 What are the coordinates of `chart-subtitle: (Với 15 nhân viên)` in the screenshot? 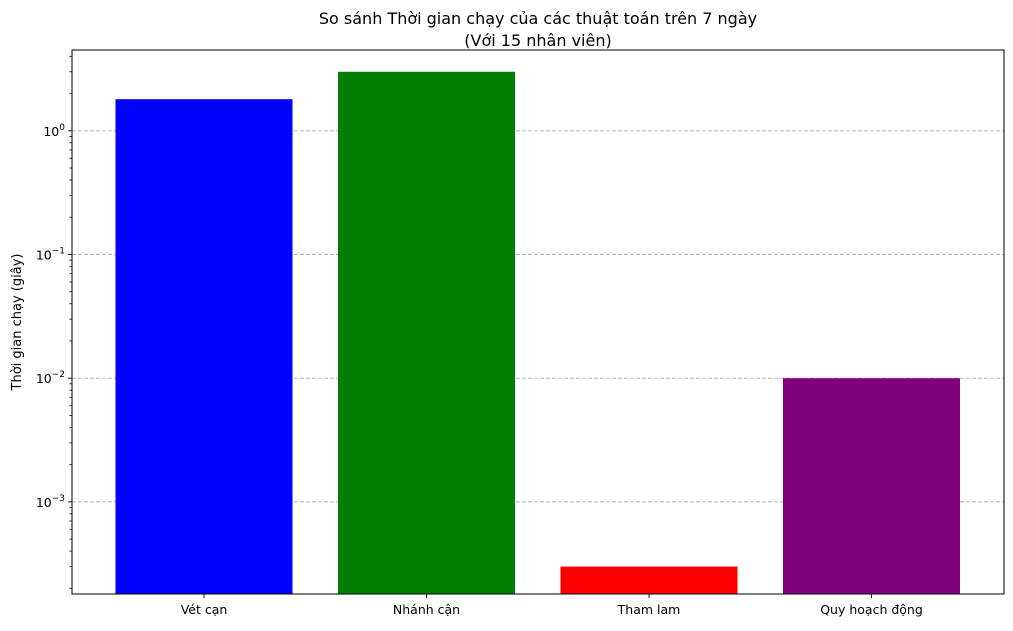 It's located at (537, 40).